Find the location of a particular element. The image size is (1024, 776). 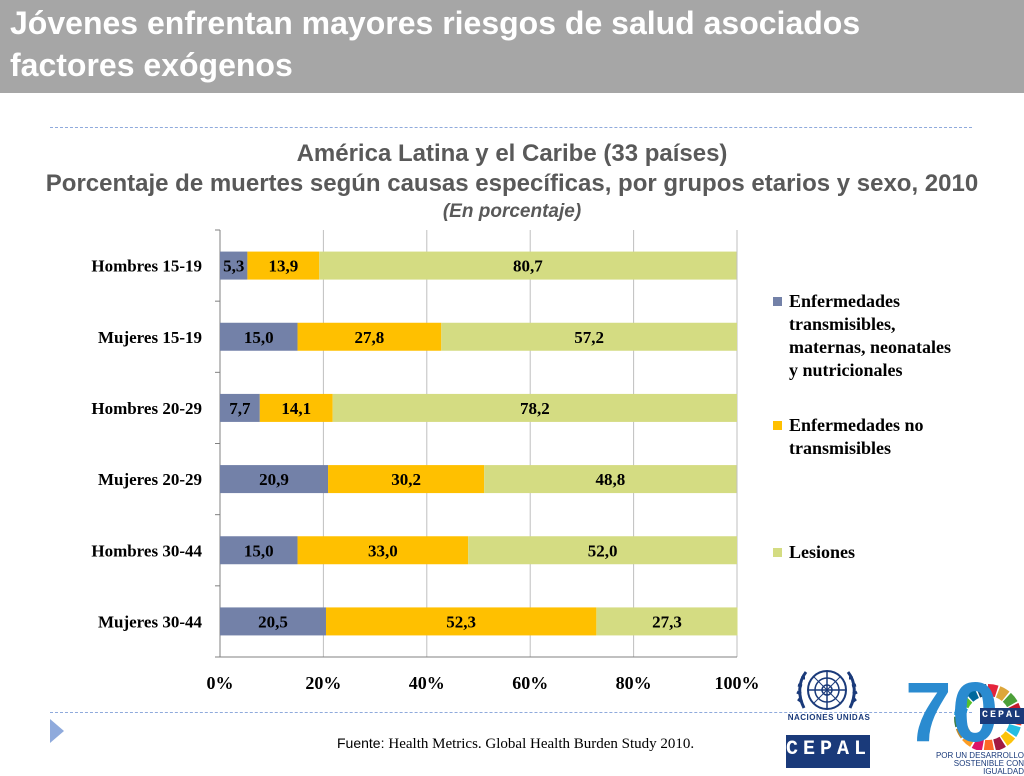

data-label: 80,7 is located at coordinates (528, 266).